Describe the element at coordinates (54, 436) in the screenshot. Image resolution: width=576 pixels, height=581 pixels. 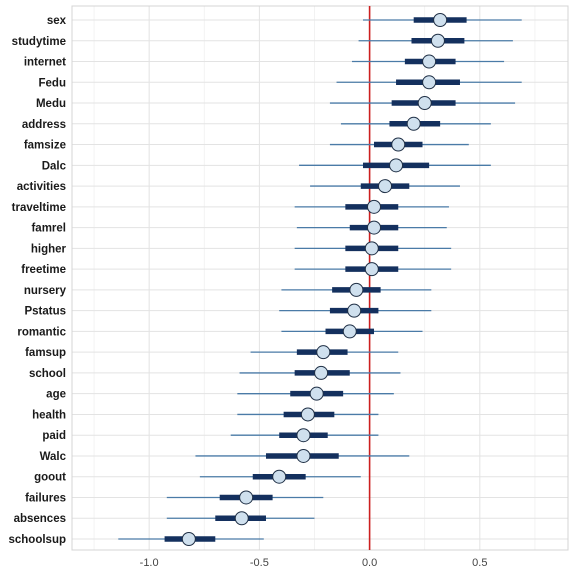
I see `y-label-paid: paid` at that location.